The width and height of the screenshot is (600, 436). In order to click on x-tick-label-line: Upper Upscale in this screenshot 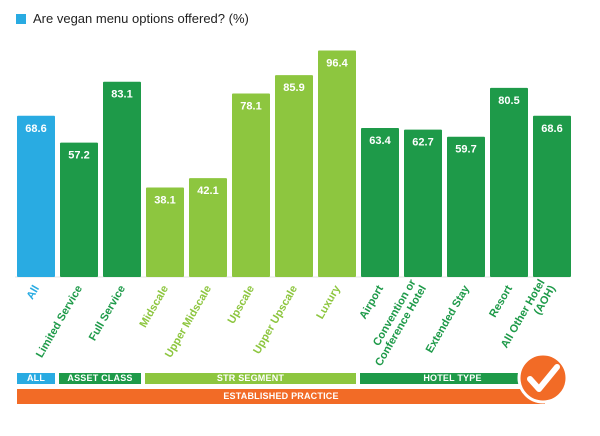, I will do `click(275, 320)`.